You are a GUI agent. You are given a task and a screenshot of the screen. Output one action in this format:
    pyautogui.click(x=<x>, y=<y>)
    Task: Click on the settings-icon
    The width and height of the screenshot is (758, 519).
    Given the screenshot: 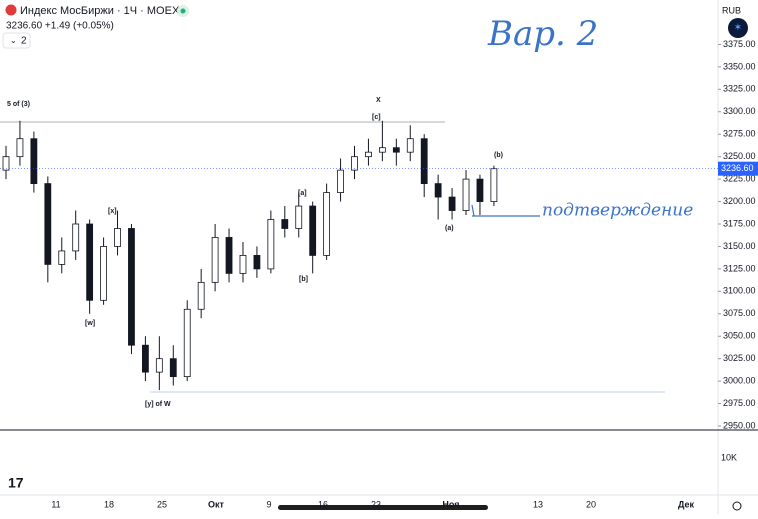 What is the action you would take?
    pyautogui.click(x=737, y=506)
    